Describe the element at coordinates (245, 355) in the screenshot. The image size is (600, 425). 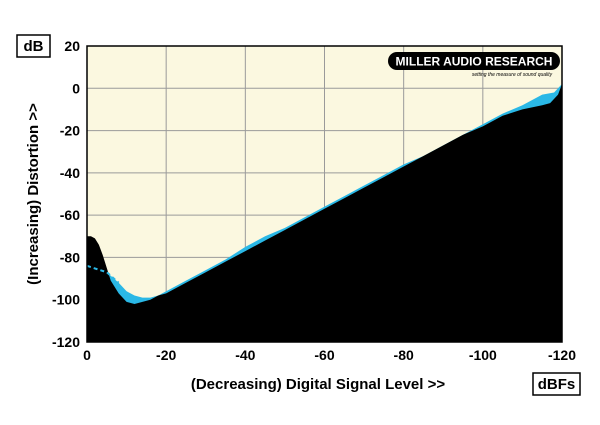
I see `x-tick-label: -40` at that location.